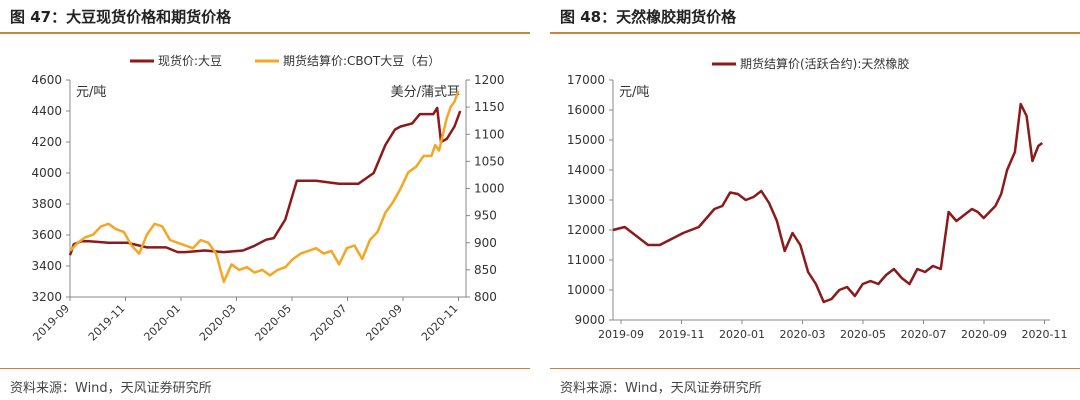 The width and height of the screenshot is (1080, 400). I want to click on y-tick-label: 4200, so click(46, 142).